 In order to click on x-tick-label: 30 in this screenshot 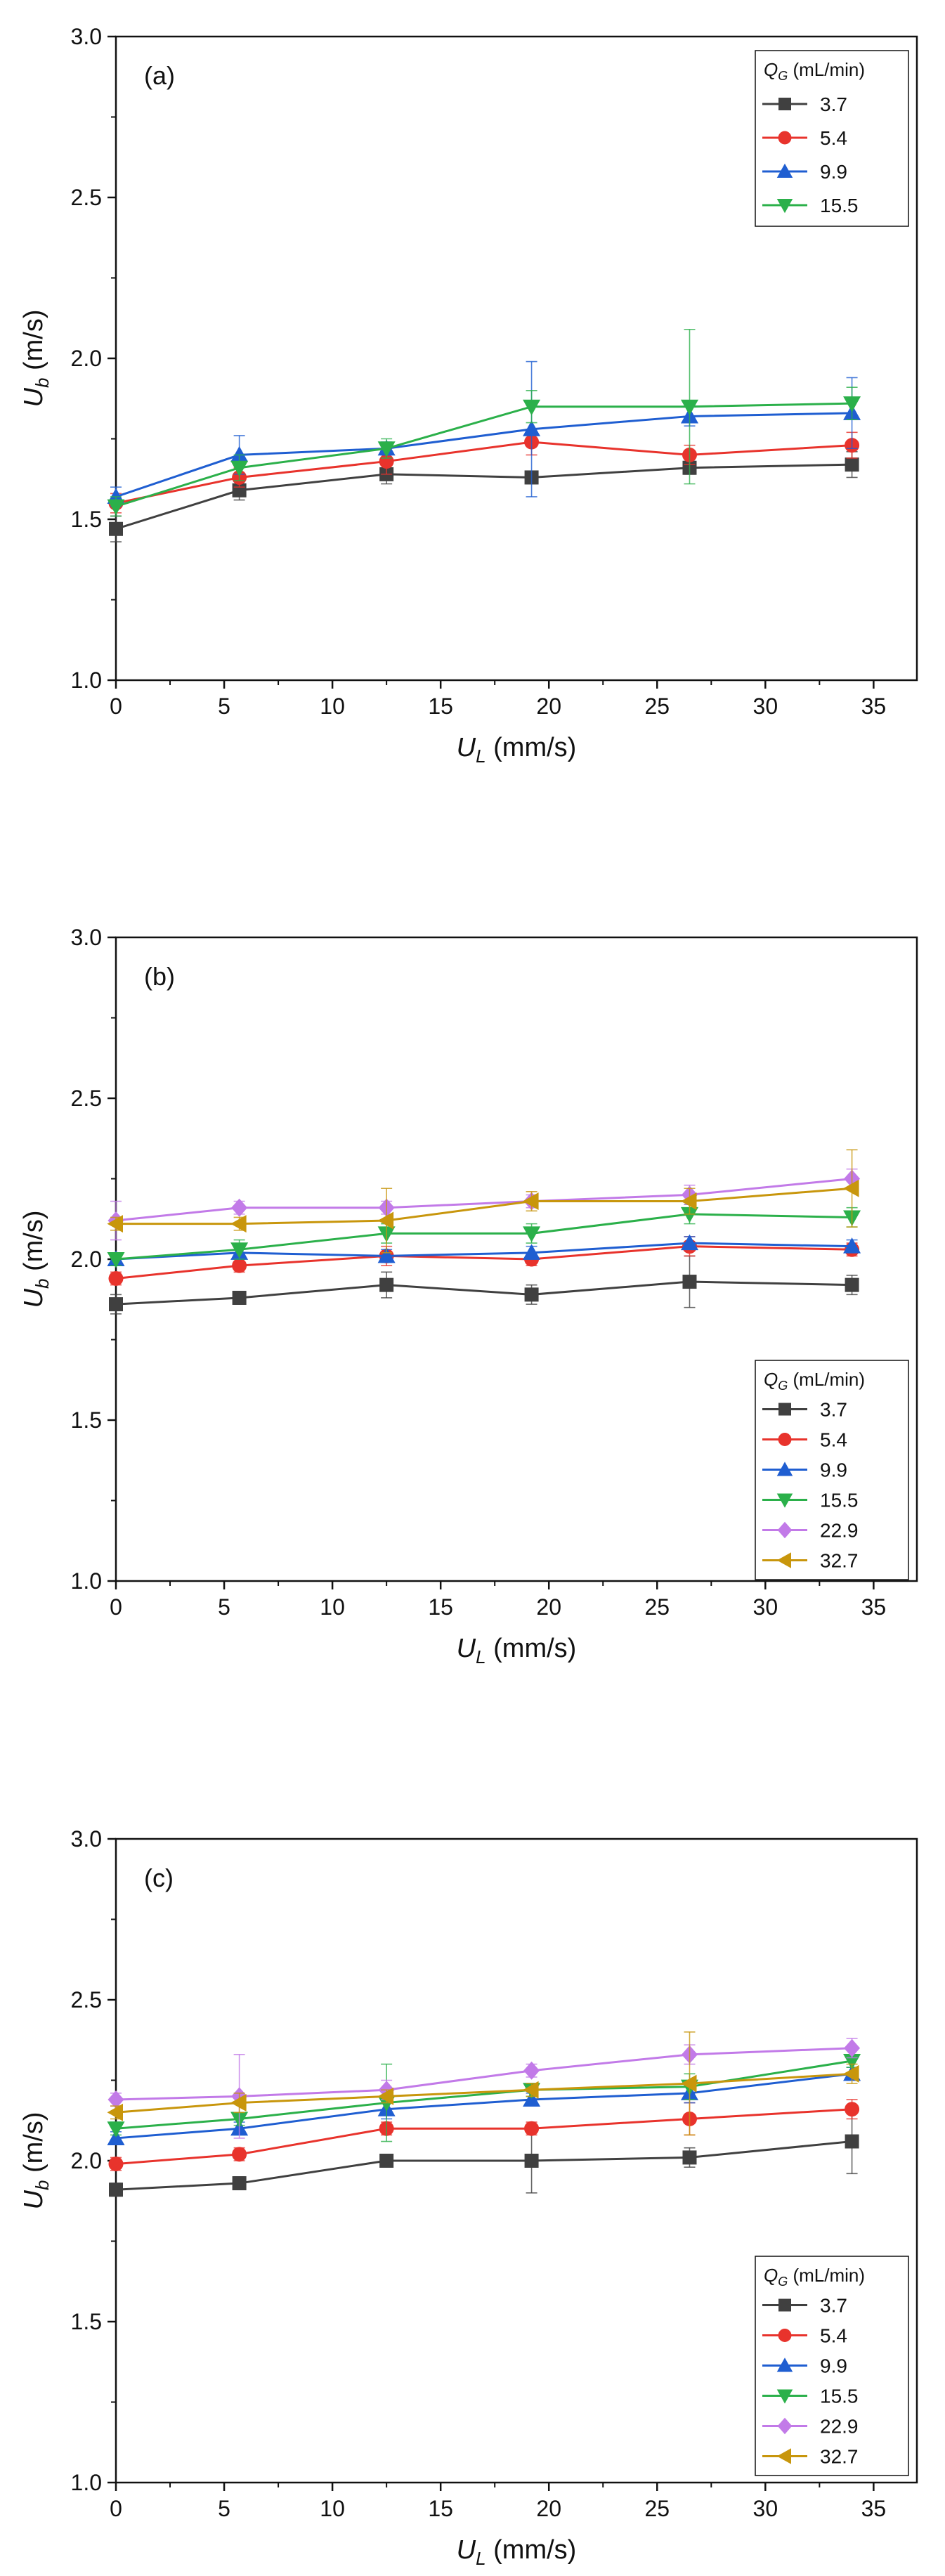, I will do `click(765, 706)`.